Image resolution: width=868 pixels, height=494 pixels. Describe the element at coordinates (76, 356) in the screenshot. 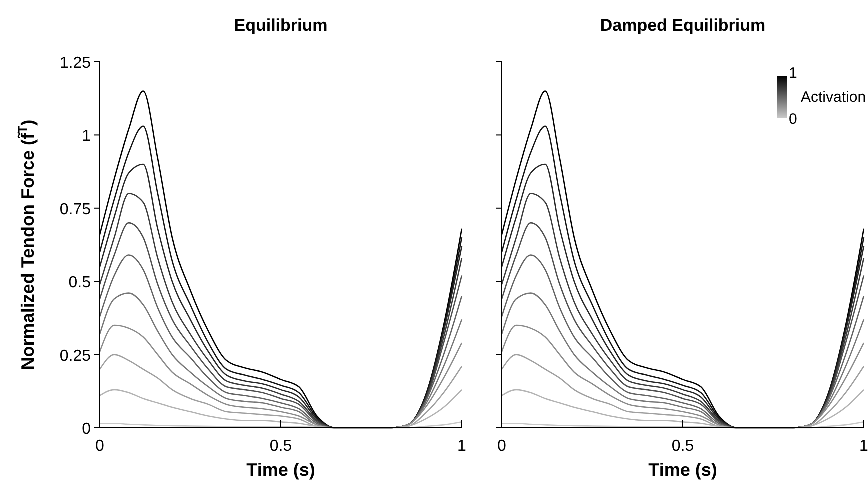

I see `y-tick-label: 0.25` at that location.